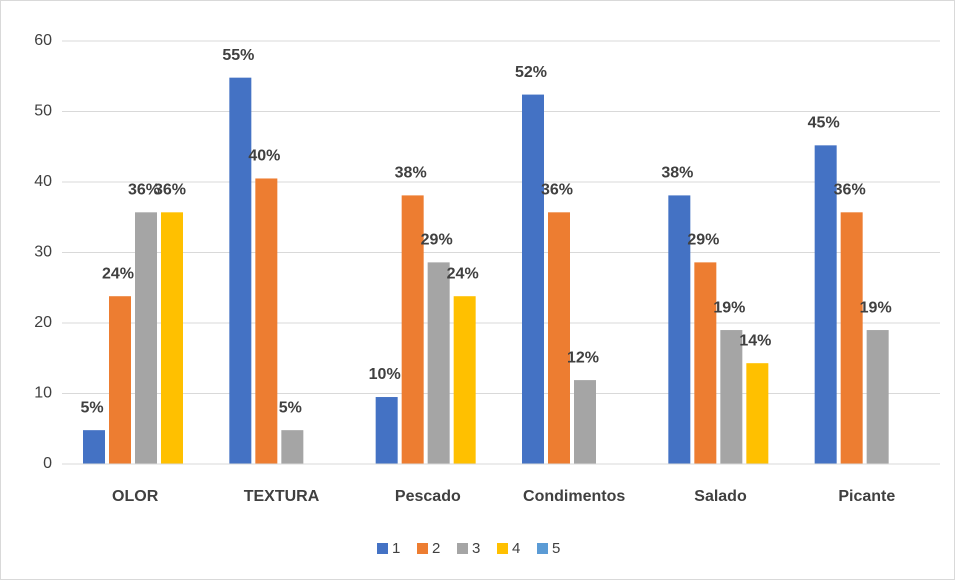  What do you see at coordinates (720, 496) in the screenshot?
I see `x-tick-label: Salado` at bounding box center [720, 496].